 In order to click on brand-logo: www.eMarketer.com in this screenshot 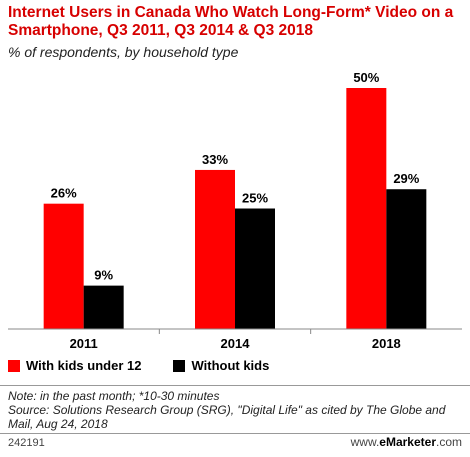, I will do `click(406, 442)`.